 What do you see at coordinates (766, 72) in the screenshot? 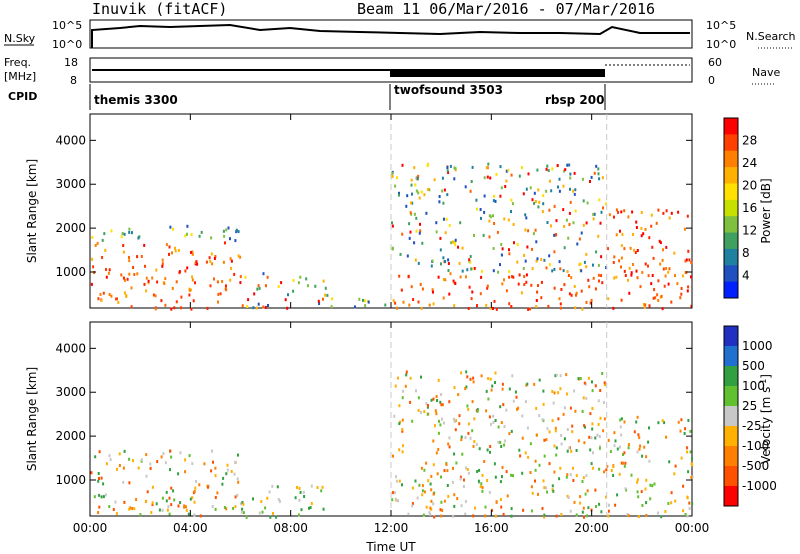
I see `nave-label: Nave` at bounding box center [766, 72].